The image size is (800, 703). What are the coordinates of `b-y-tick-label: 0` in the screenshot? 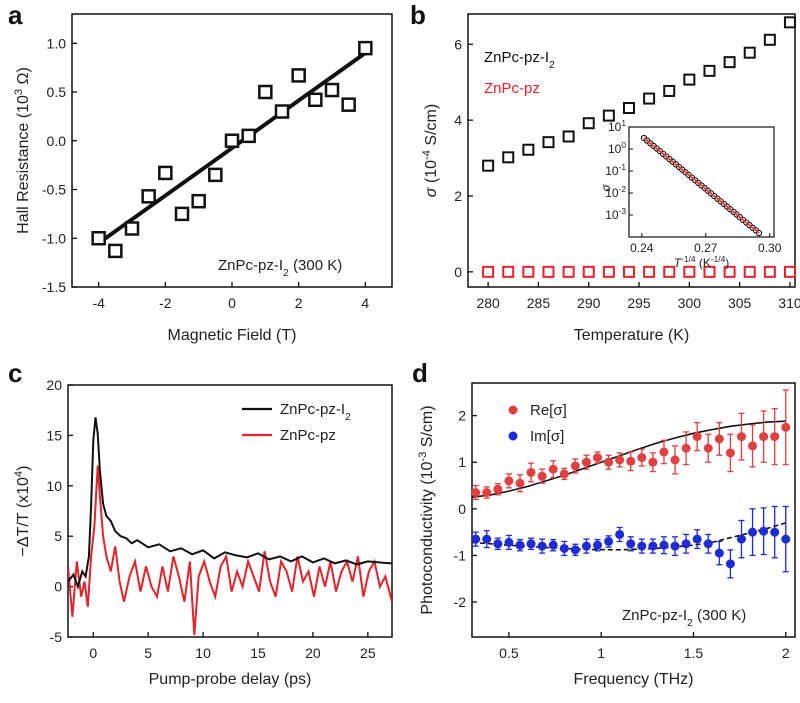 It's located at (458, 272).